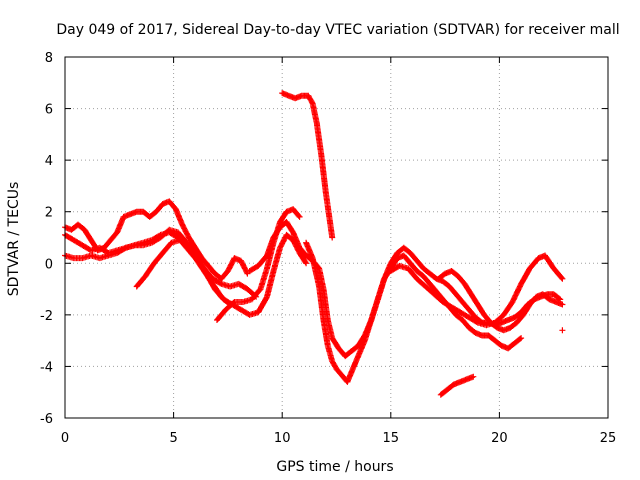  Describe the element at coordinates (14, 239) in the screenshot. I see `y-axis-label: SDTVAR / TECUs` at that location.